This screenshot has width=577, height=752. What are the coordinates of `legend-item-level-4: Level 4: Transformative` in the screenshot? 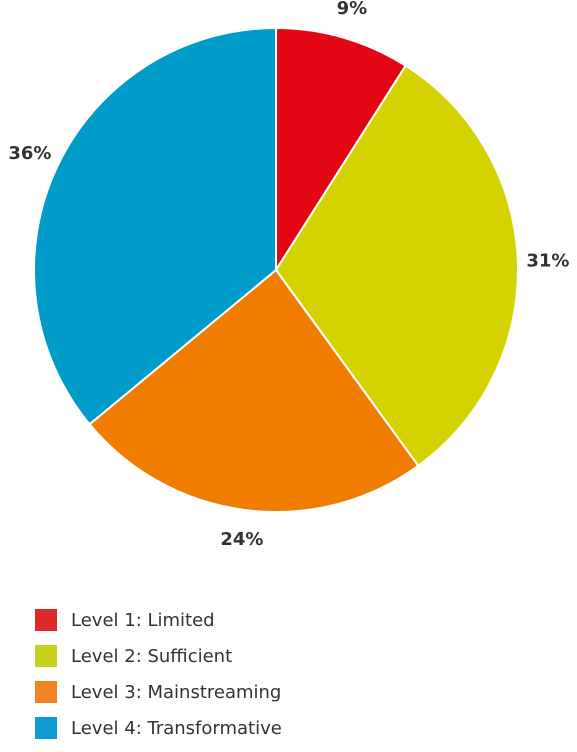 It's located at (158, 728).